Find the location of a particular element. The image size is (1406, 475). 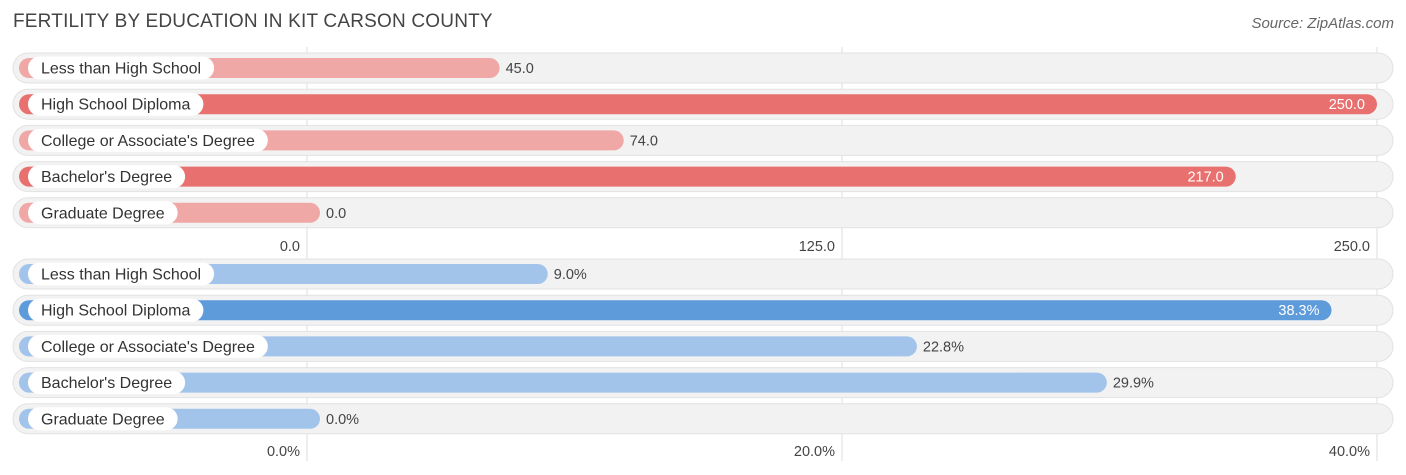

tick-label: 0.0 is located at coordinates (290, 247).